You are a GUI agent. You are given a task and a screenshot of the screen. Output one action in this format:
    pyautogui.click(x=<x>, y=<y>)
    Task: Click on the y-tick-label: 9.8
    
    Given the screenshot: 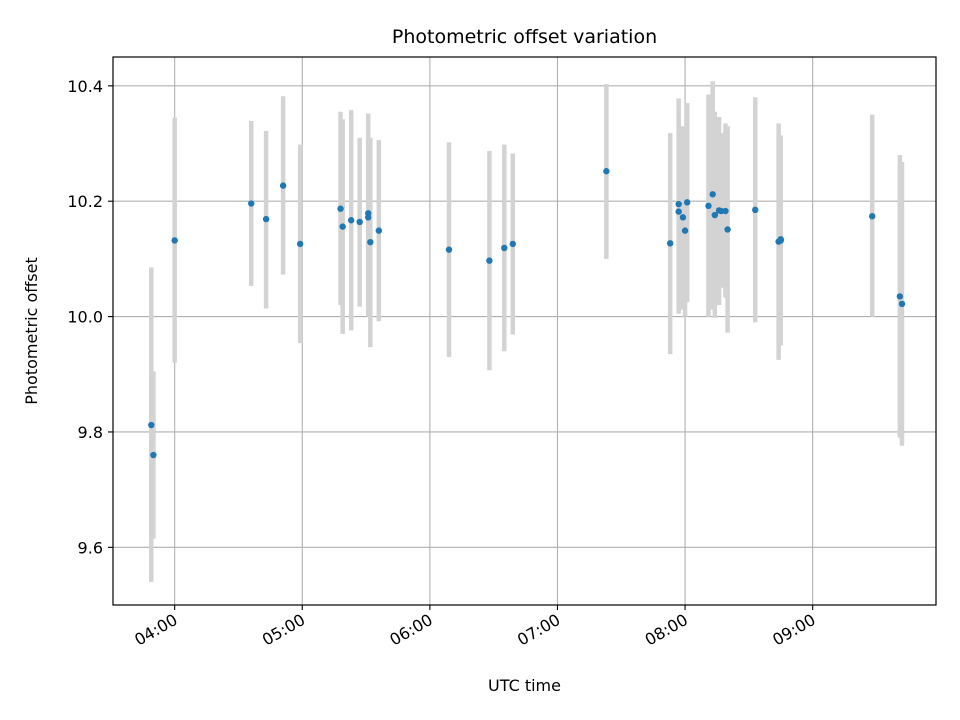 What is the action you would take?
    pyautogui.click(x=90, y=432)
    